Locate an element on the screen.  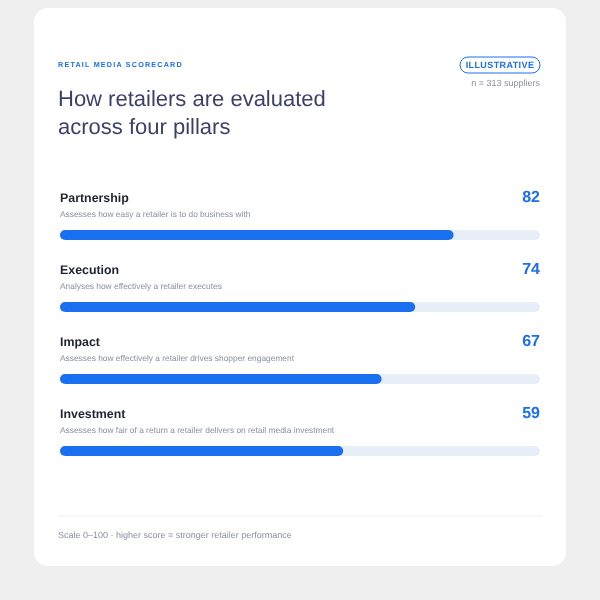
data-label: 59 is located at coordinates (532, 413).